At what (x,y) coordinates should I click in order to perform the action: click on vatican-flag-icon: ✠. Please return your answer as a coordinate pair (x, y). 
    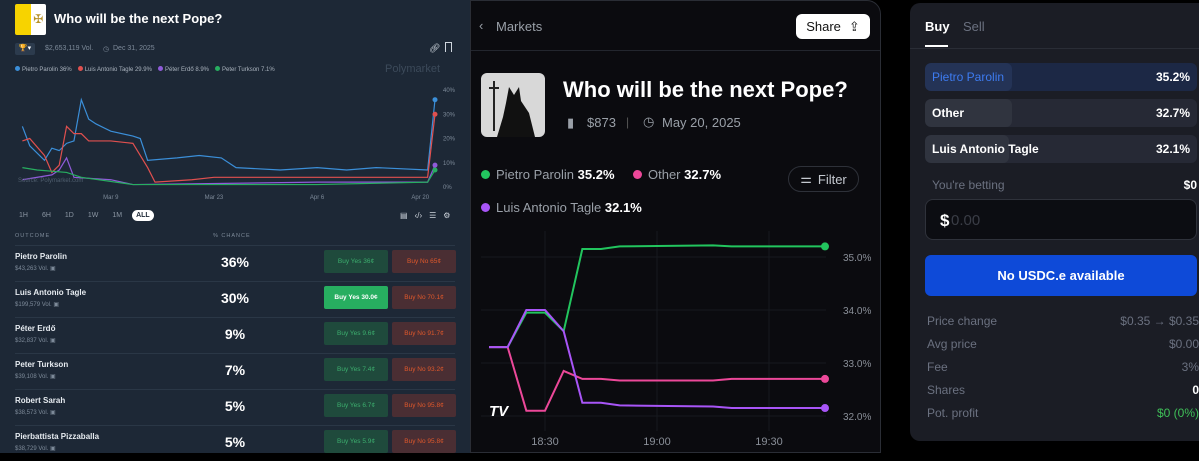
    Looking at the image, I should click on (30, 19).